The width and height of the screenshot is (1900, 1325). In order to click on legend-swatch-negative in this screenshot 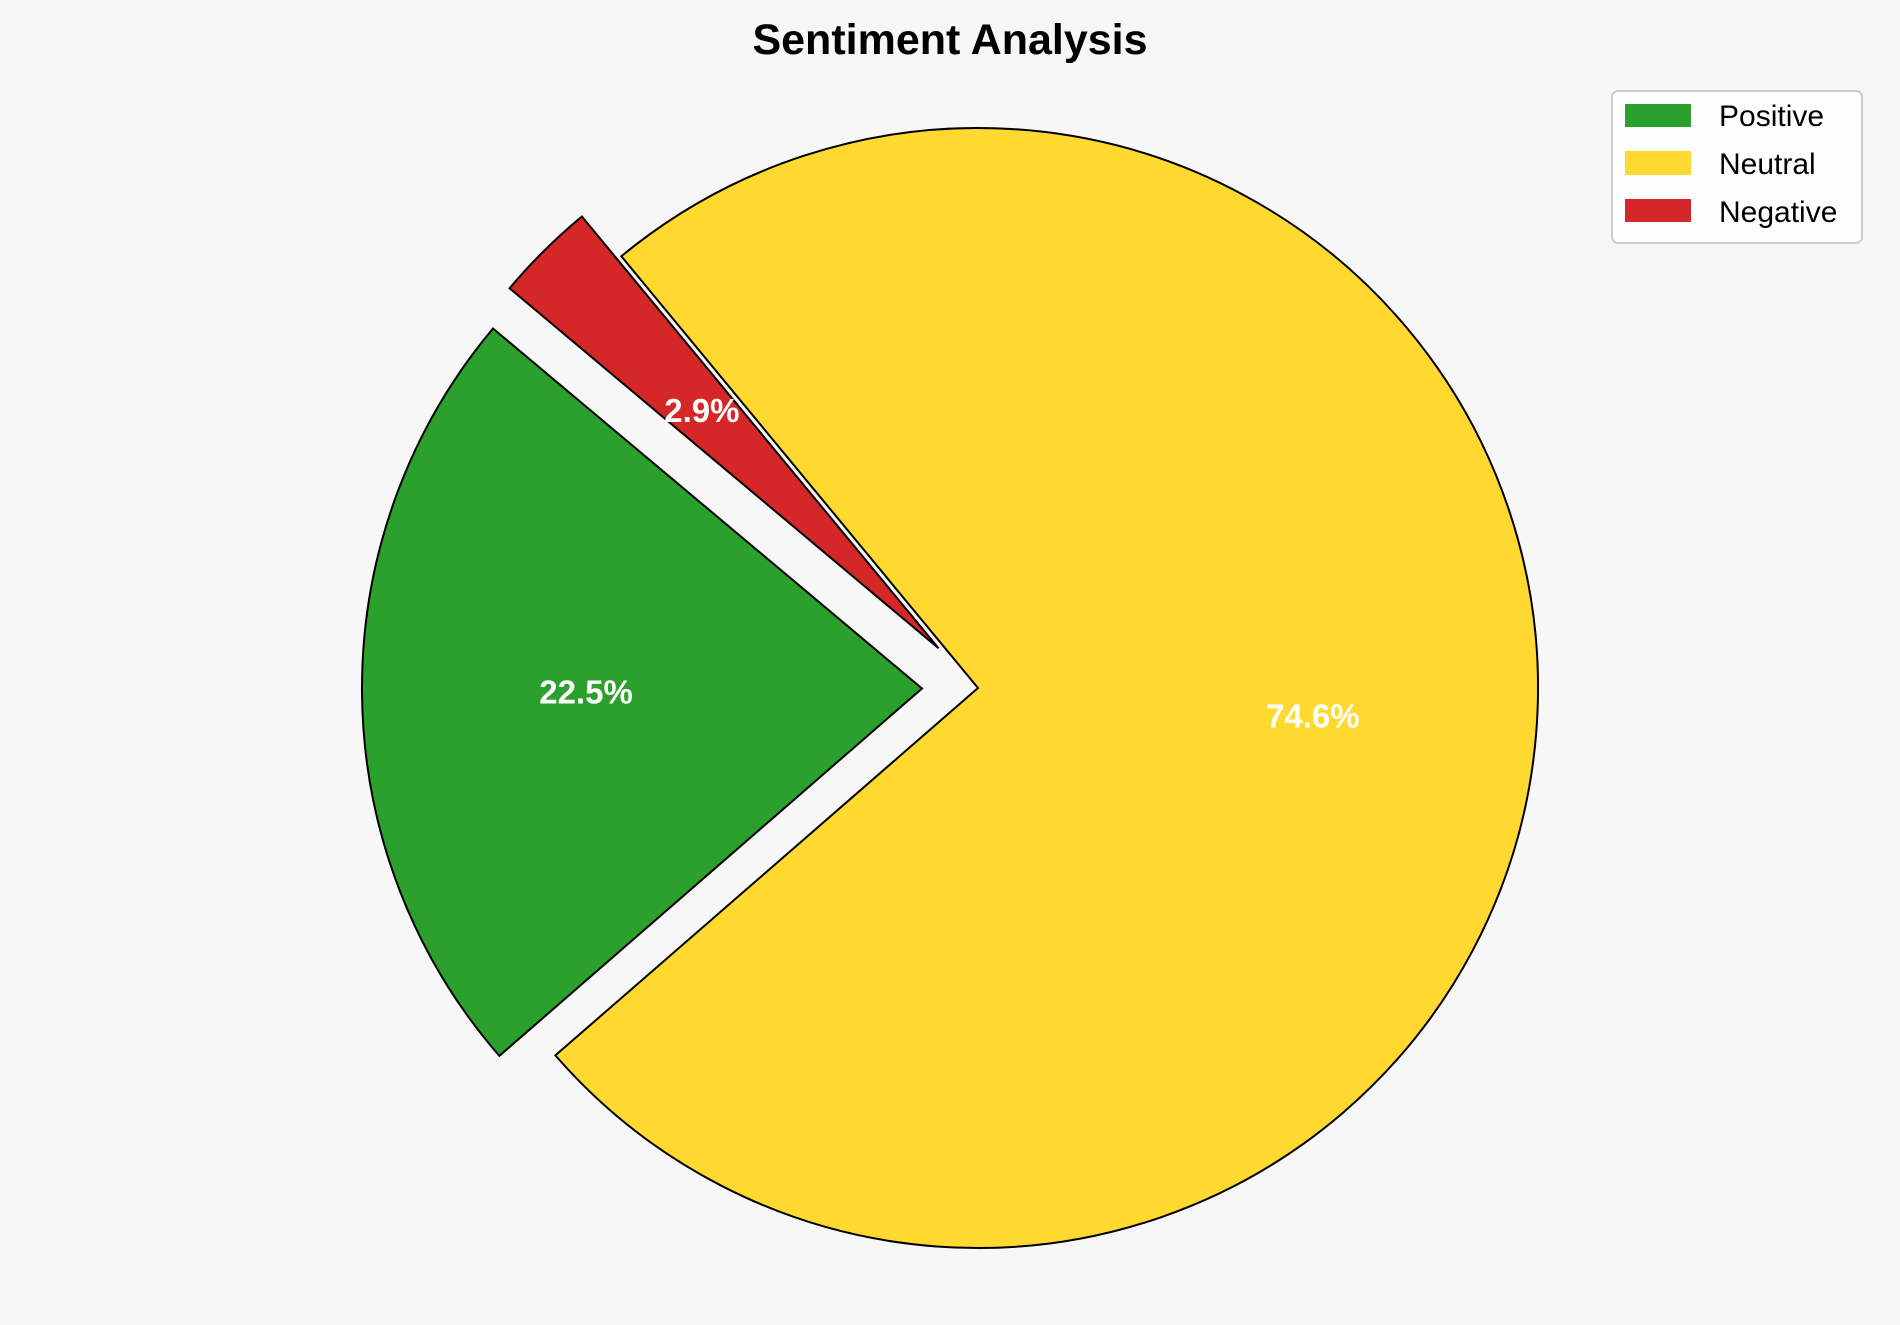, I will do `click(1658, 210)`.